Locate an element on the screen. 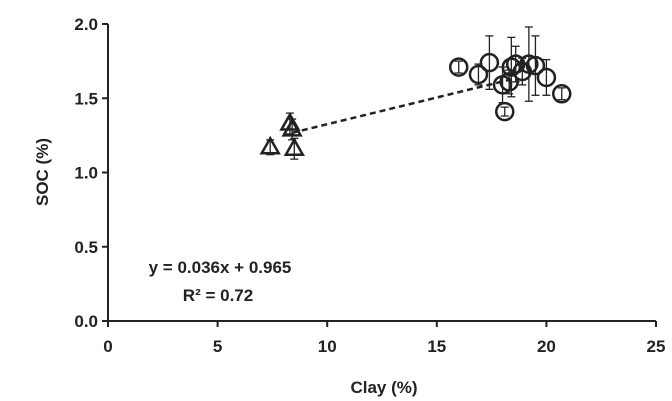 Image resolution: width=672 pixels, height=401 pixels. trendline-path is located at coordinates (401, 106).